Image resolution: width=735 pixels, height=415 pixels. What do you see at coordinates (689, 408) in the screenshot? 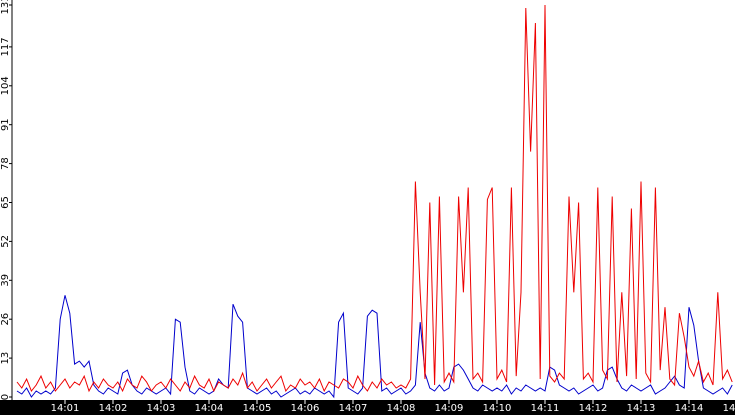
I see `x-tick-label: 14:14` at bounding box center [689, 408].